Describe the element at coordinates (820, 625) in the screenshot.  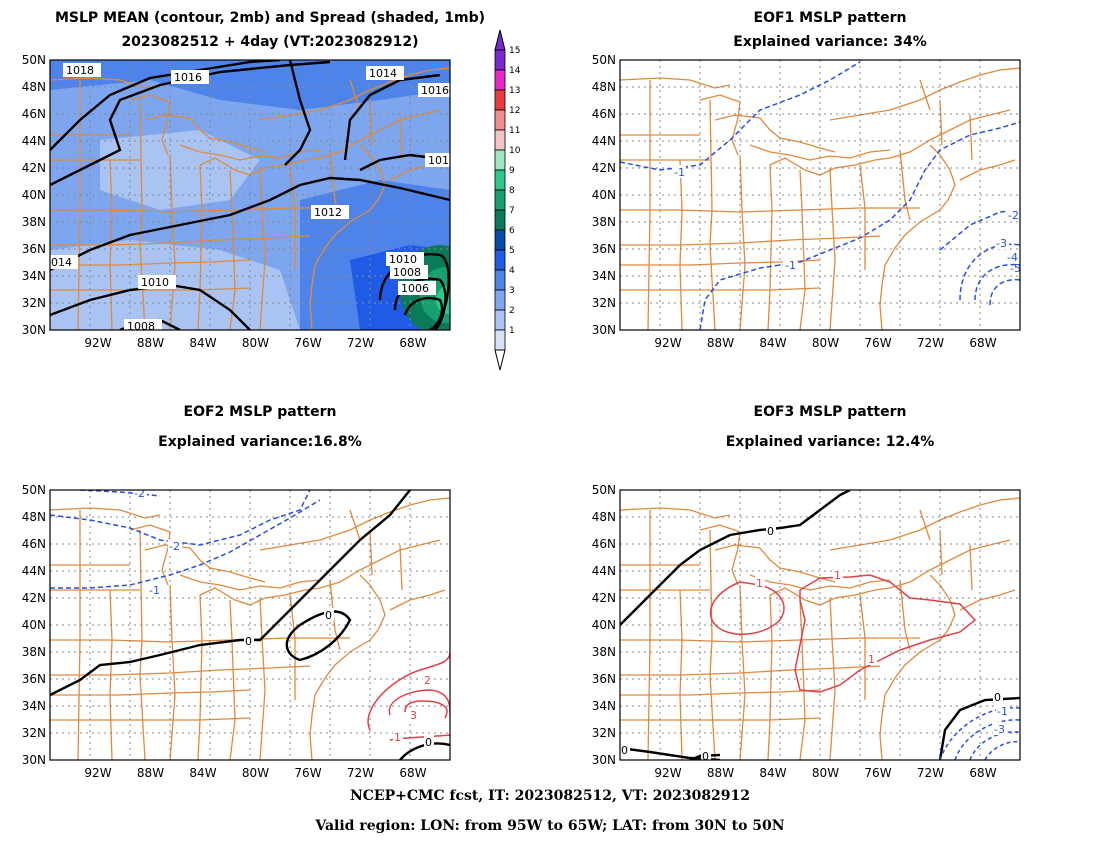
I see `eof3-panel: 0 1 1 1 0 0 0 -1 -3` at that location.